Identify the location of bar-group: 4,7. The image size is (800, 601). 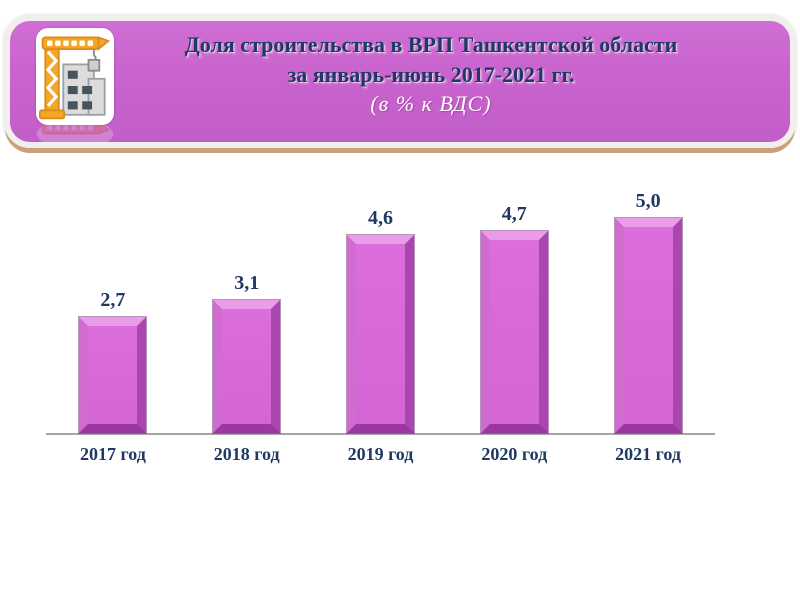
(514, 306).